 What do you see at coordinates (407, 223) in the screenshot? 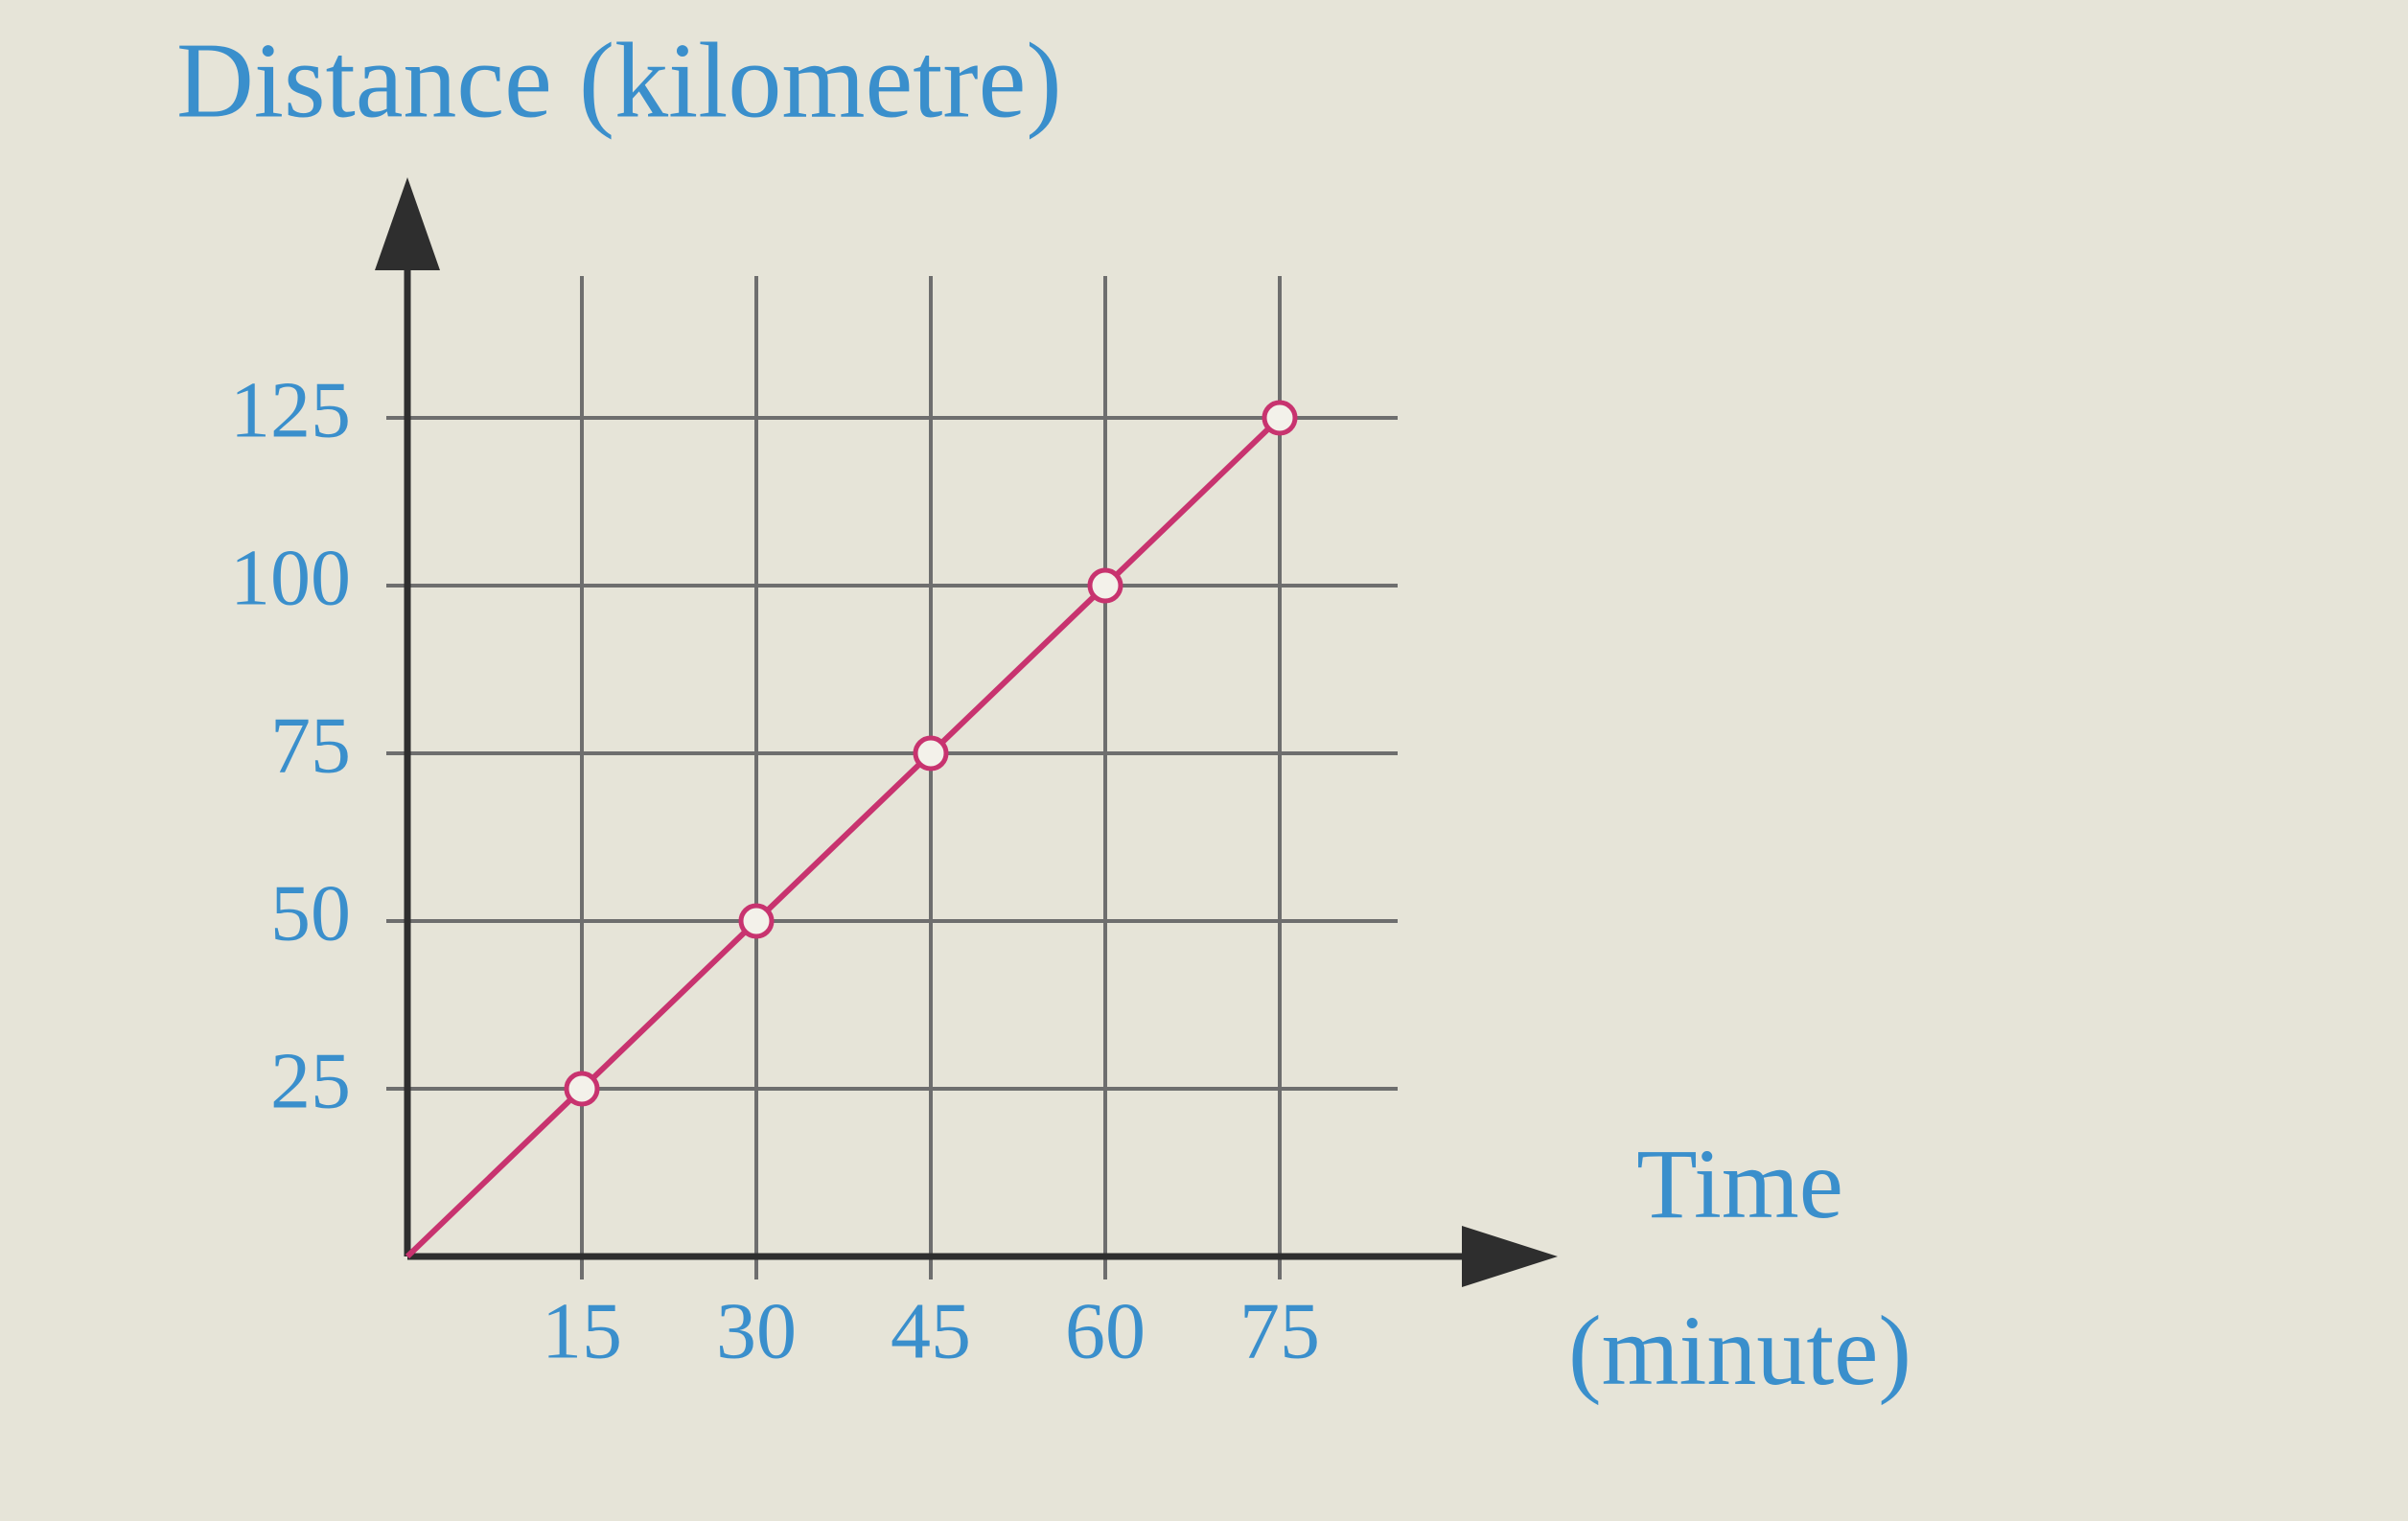
I see `y-axis-arrow` at bounding box center [407, 223].